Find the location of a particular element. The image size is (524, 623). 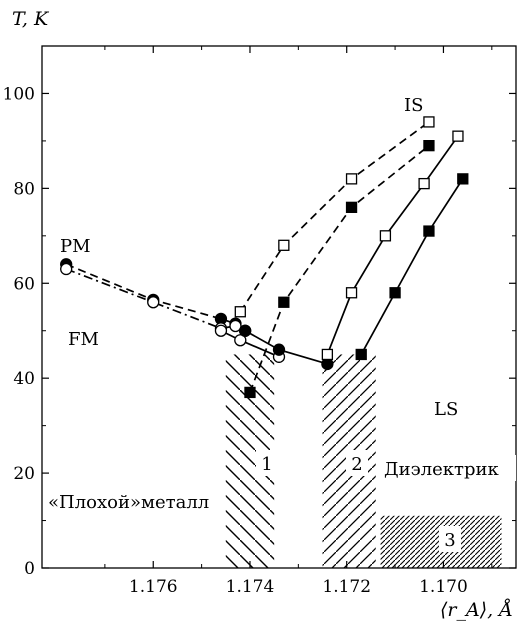

x-tick-label: 1.172 is located at coordinates (346, 587).